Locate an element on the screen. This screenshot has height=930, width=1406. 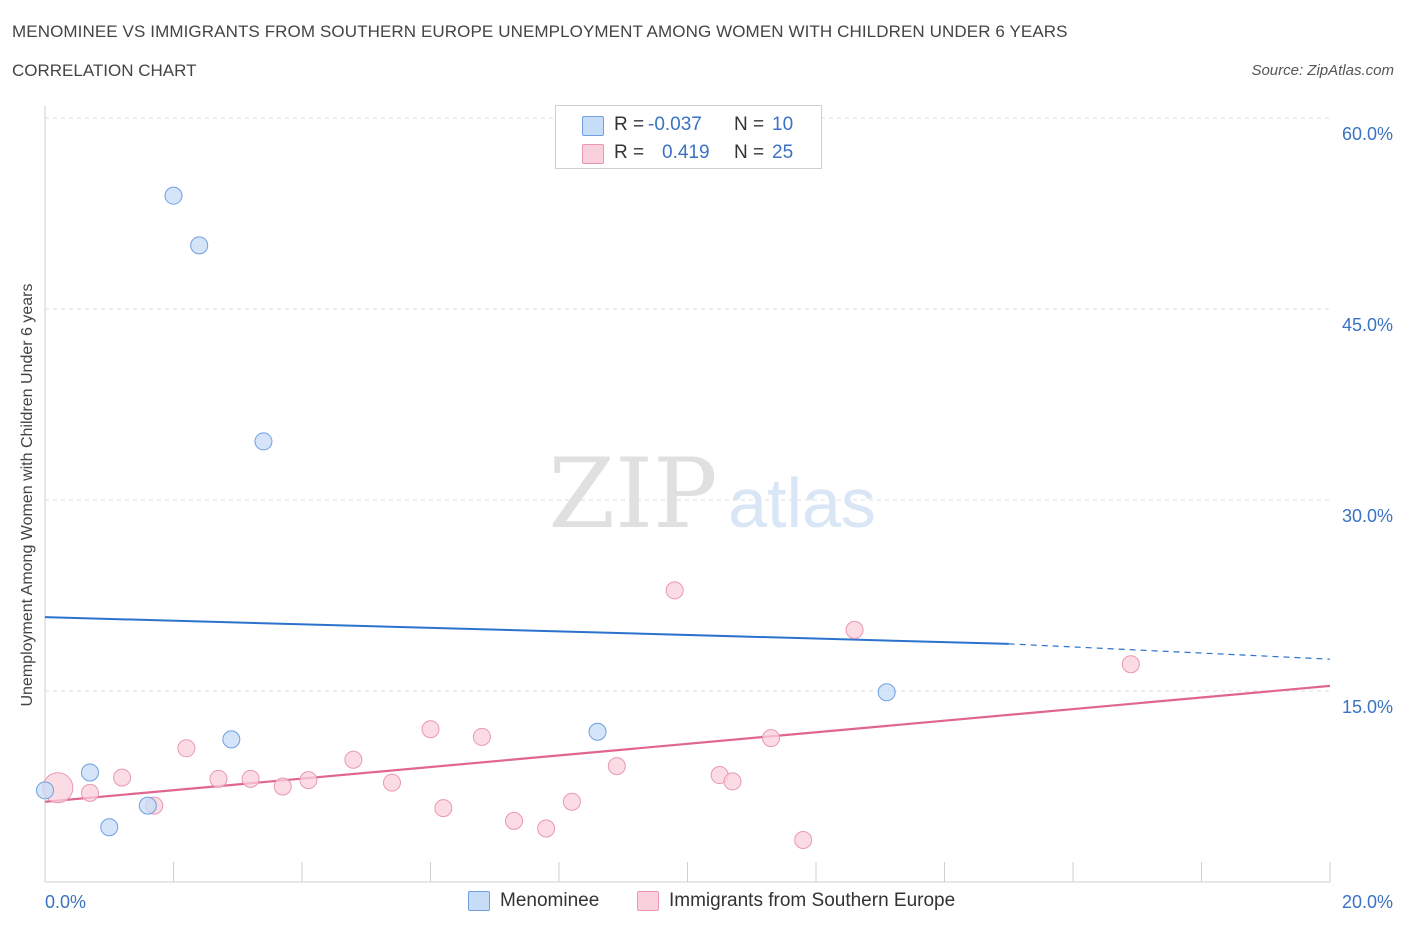
y-tick-label: 45.0% is located at coordinates (1367, 325).